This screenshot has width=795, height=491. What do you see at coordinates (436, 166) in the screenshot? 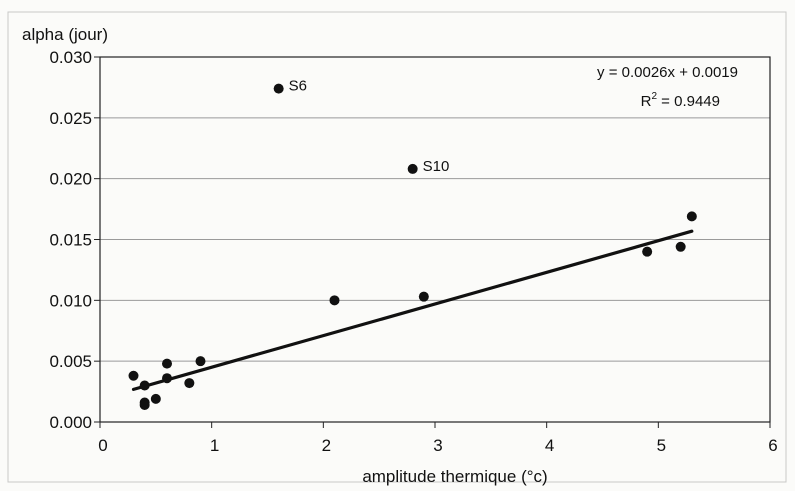
I see `point-label: S10` at bounding box center [436, 166].